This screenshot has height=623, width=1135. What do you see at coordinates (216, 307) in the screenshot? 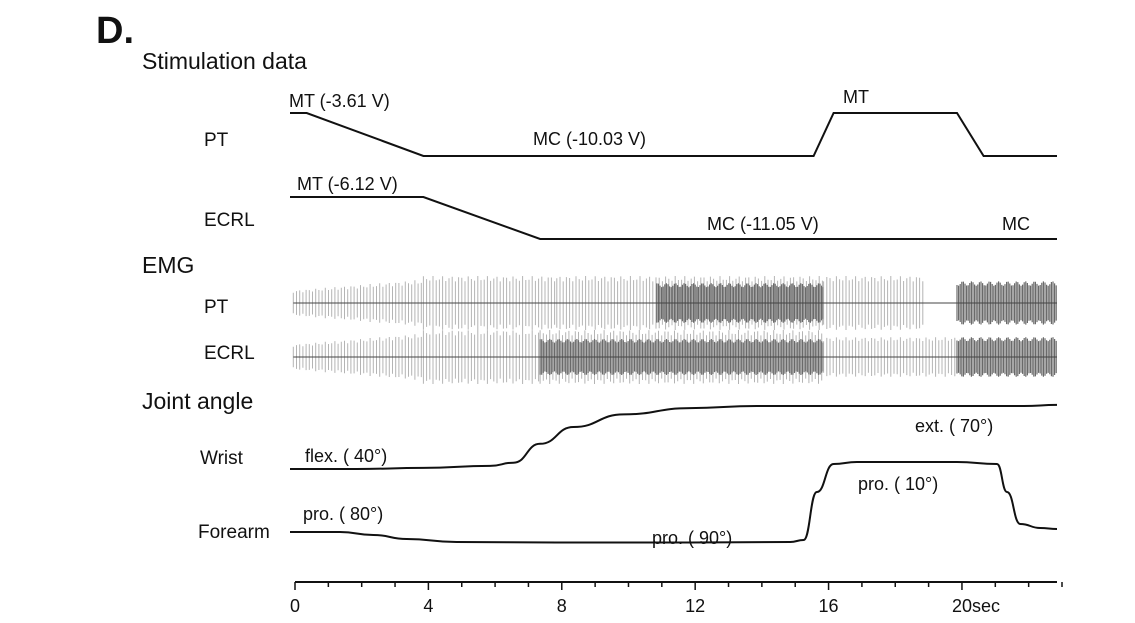
I see `row-label-emg-pt: PT` at bounding box center [216, 307].